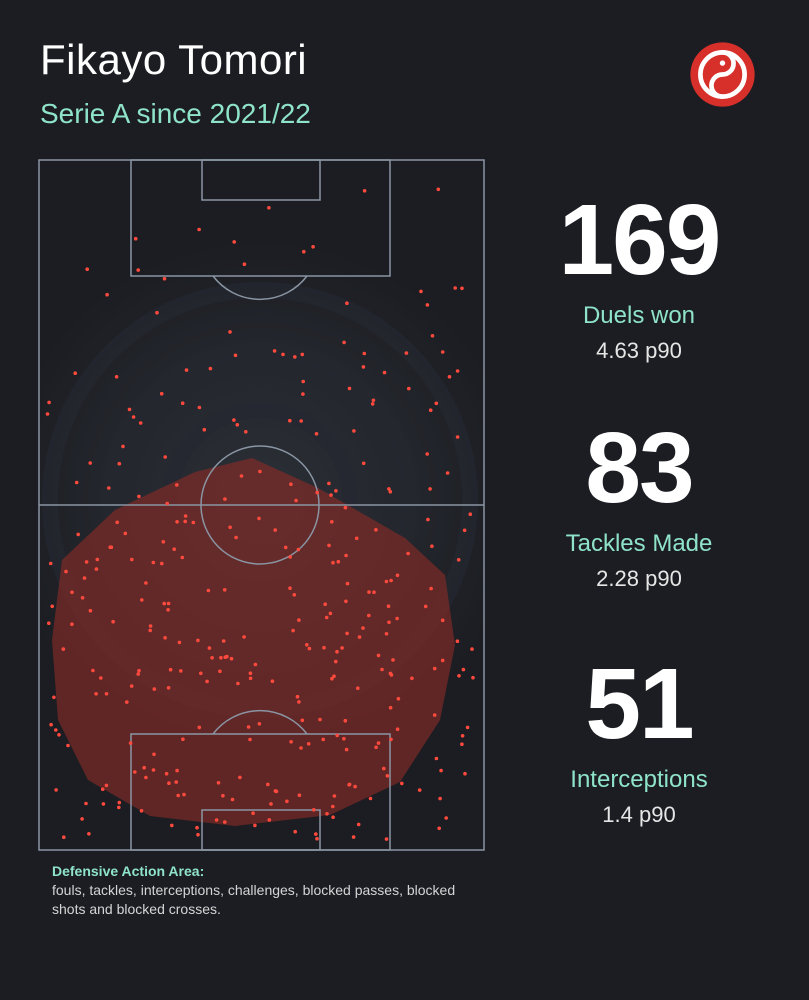  Describe the element at coordinates (261, 180) in the screenshot. I see `top-goal-box` at that location.